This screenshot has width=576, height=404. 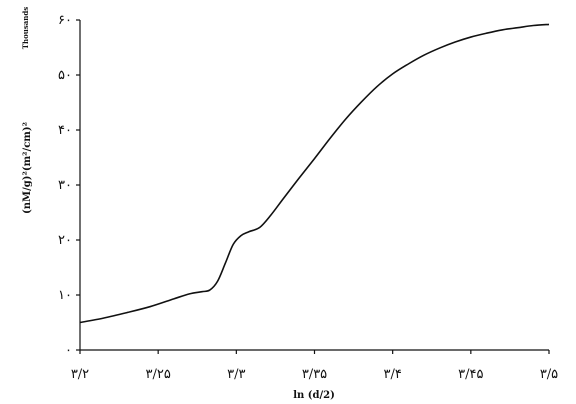 I want to click on x-tick-label: ۳/۴۵, so click(x=470, y=374).